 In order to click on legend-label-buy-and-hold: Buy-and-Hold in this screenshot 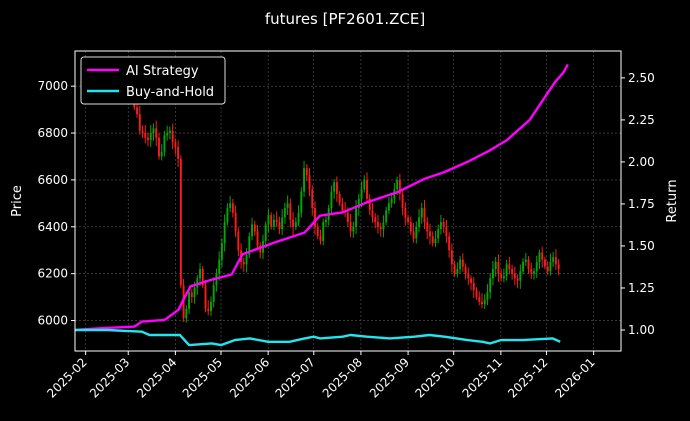, I will do `click(170, 92)`.